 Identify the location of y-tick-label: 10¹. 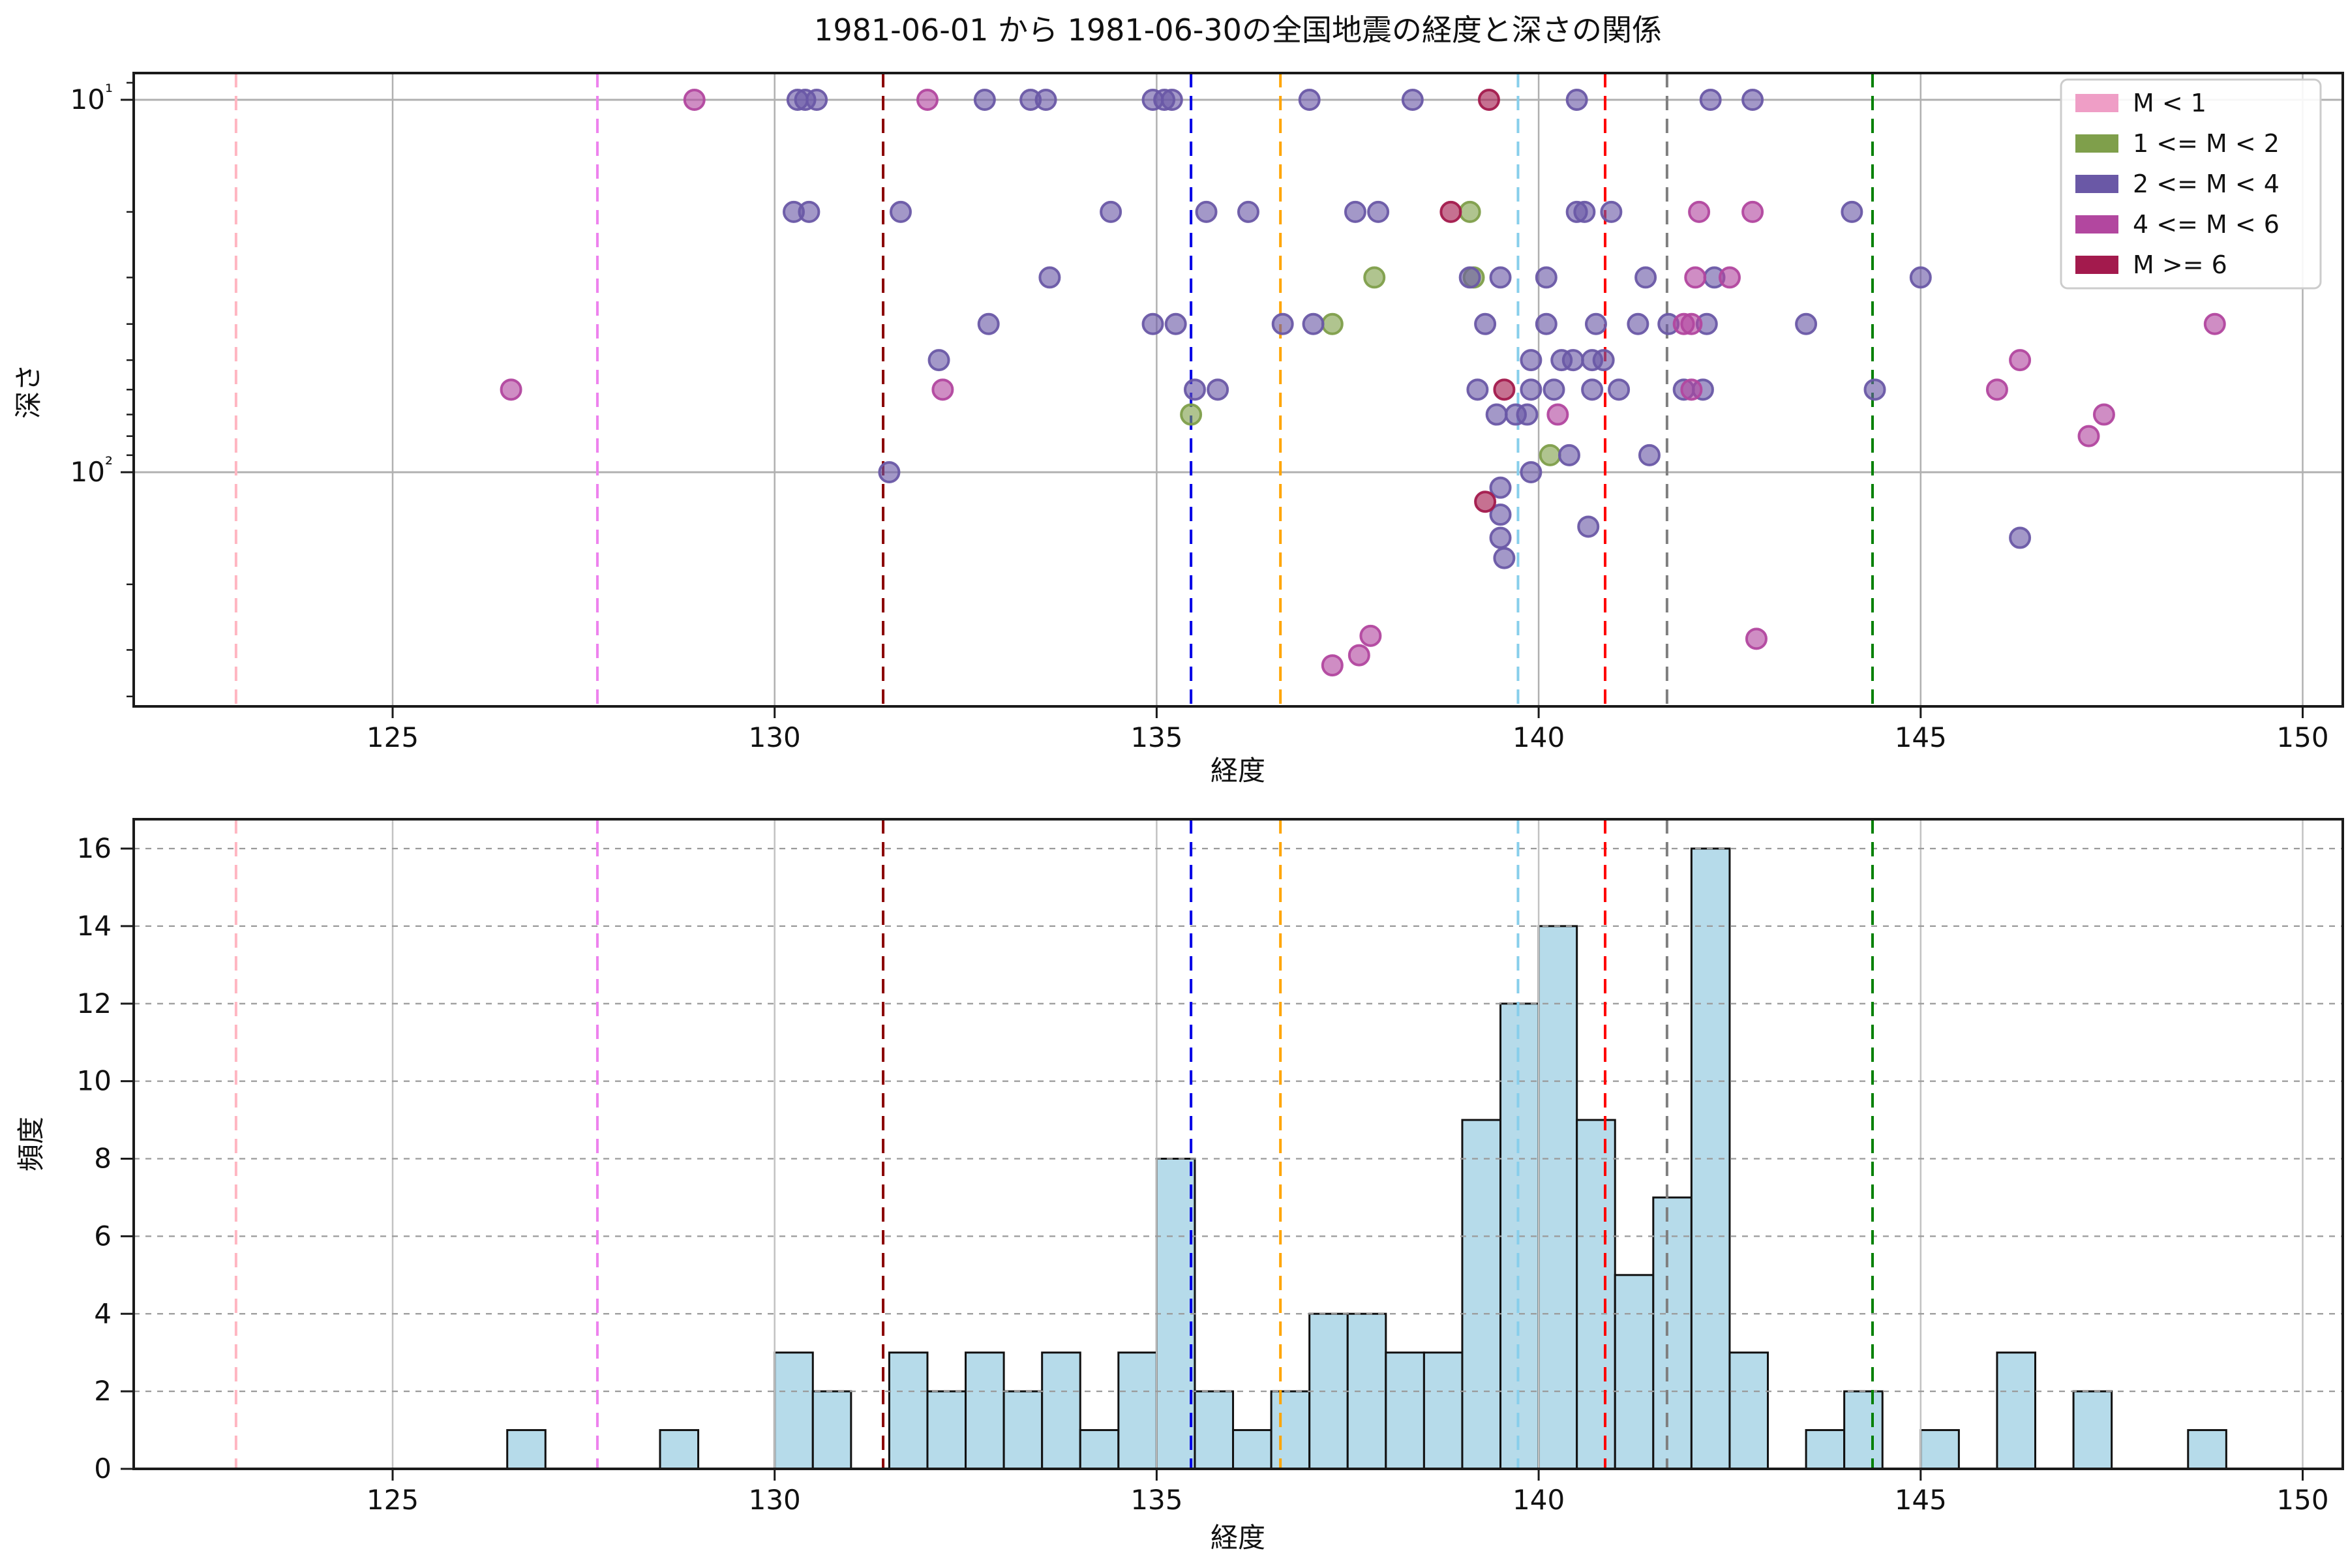
(91, 98).